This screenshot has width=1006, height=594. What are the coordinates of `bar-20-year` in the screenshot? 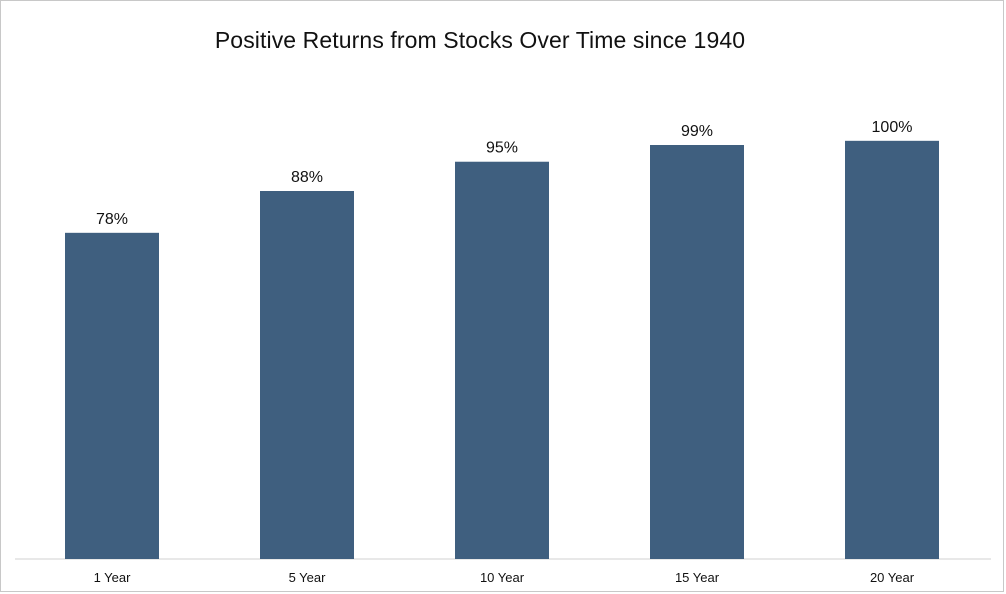 It's located at (892, 349).